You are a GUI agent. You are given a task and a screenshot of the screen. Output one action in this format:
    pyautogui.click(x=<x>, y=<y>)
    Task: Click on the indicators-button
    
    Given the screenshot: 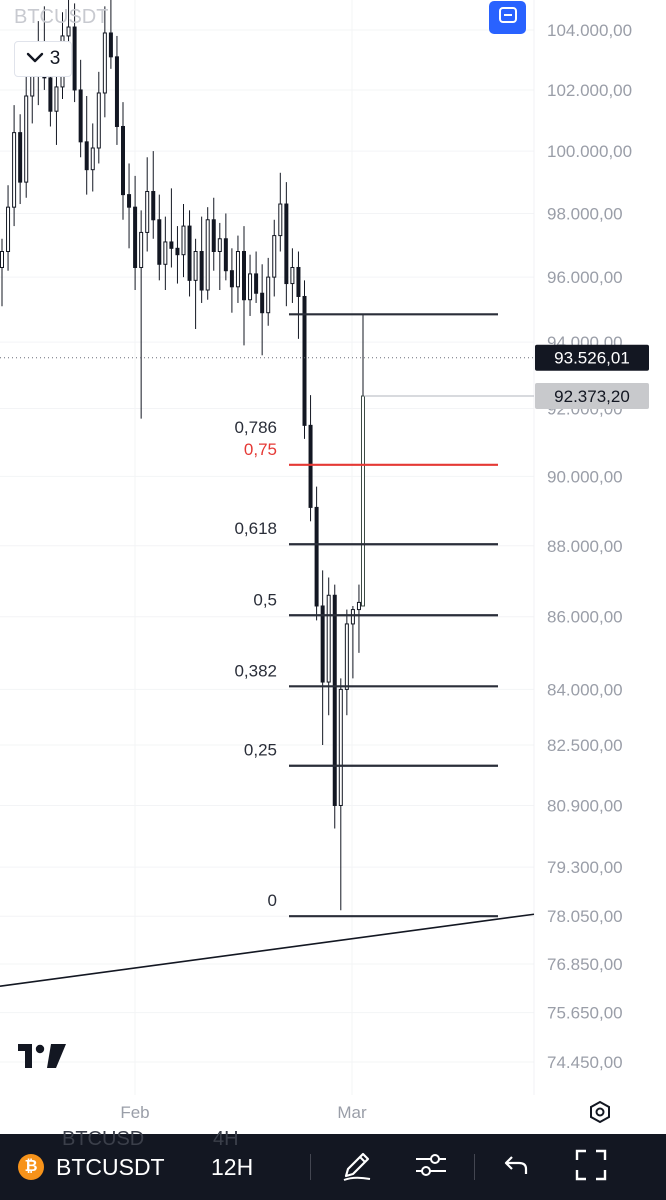 What is the action you would take?
    pyautogui.click(x=431, y=1167)
    